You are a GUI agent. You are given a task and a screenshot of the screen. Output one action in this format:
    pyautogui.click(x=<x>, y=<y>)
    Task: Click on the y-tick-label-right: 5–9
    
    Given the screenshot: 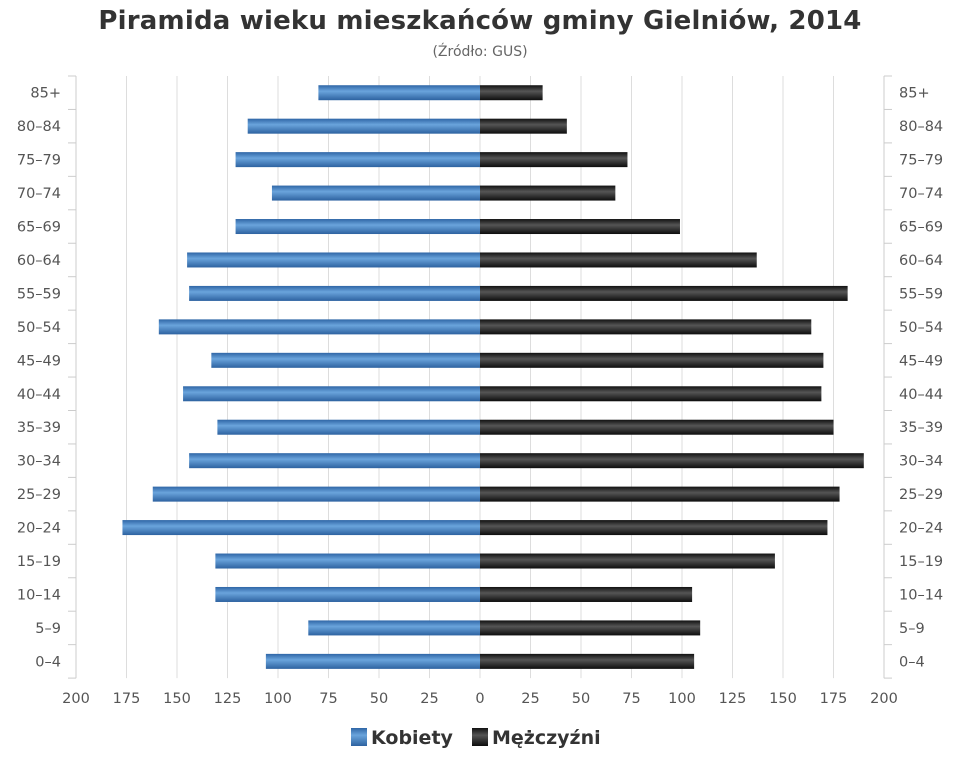 What is the action you would take?
    pyautogui.click(x=912, y=629)
    